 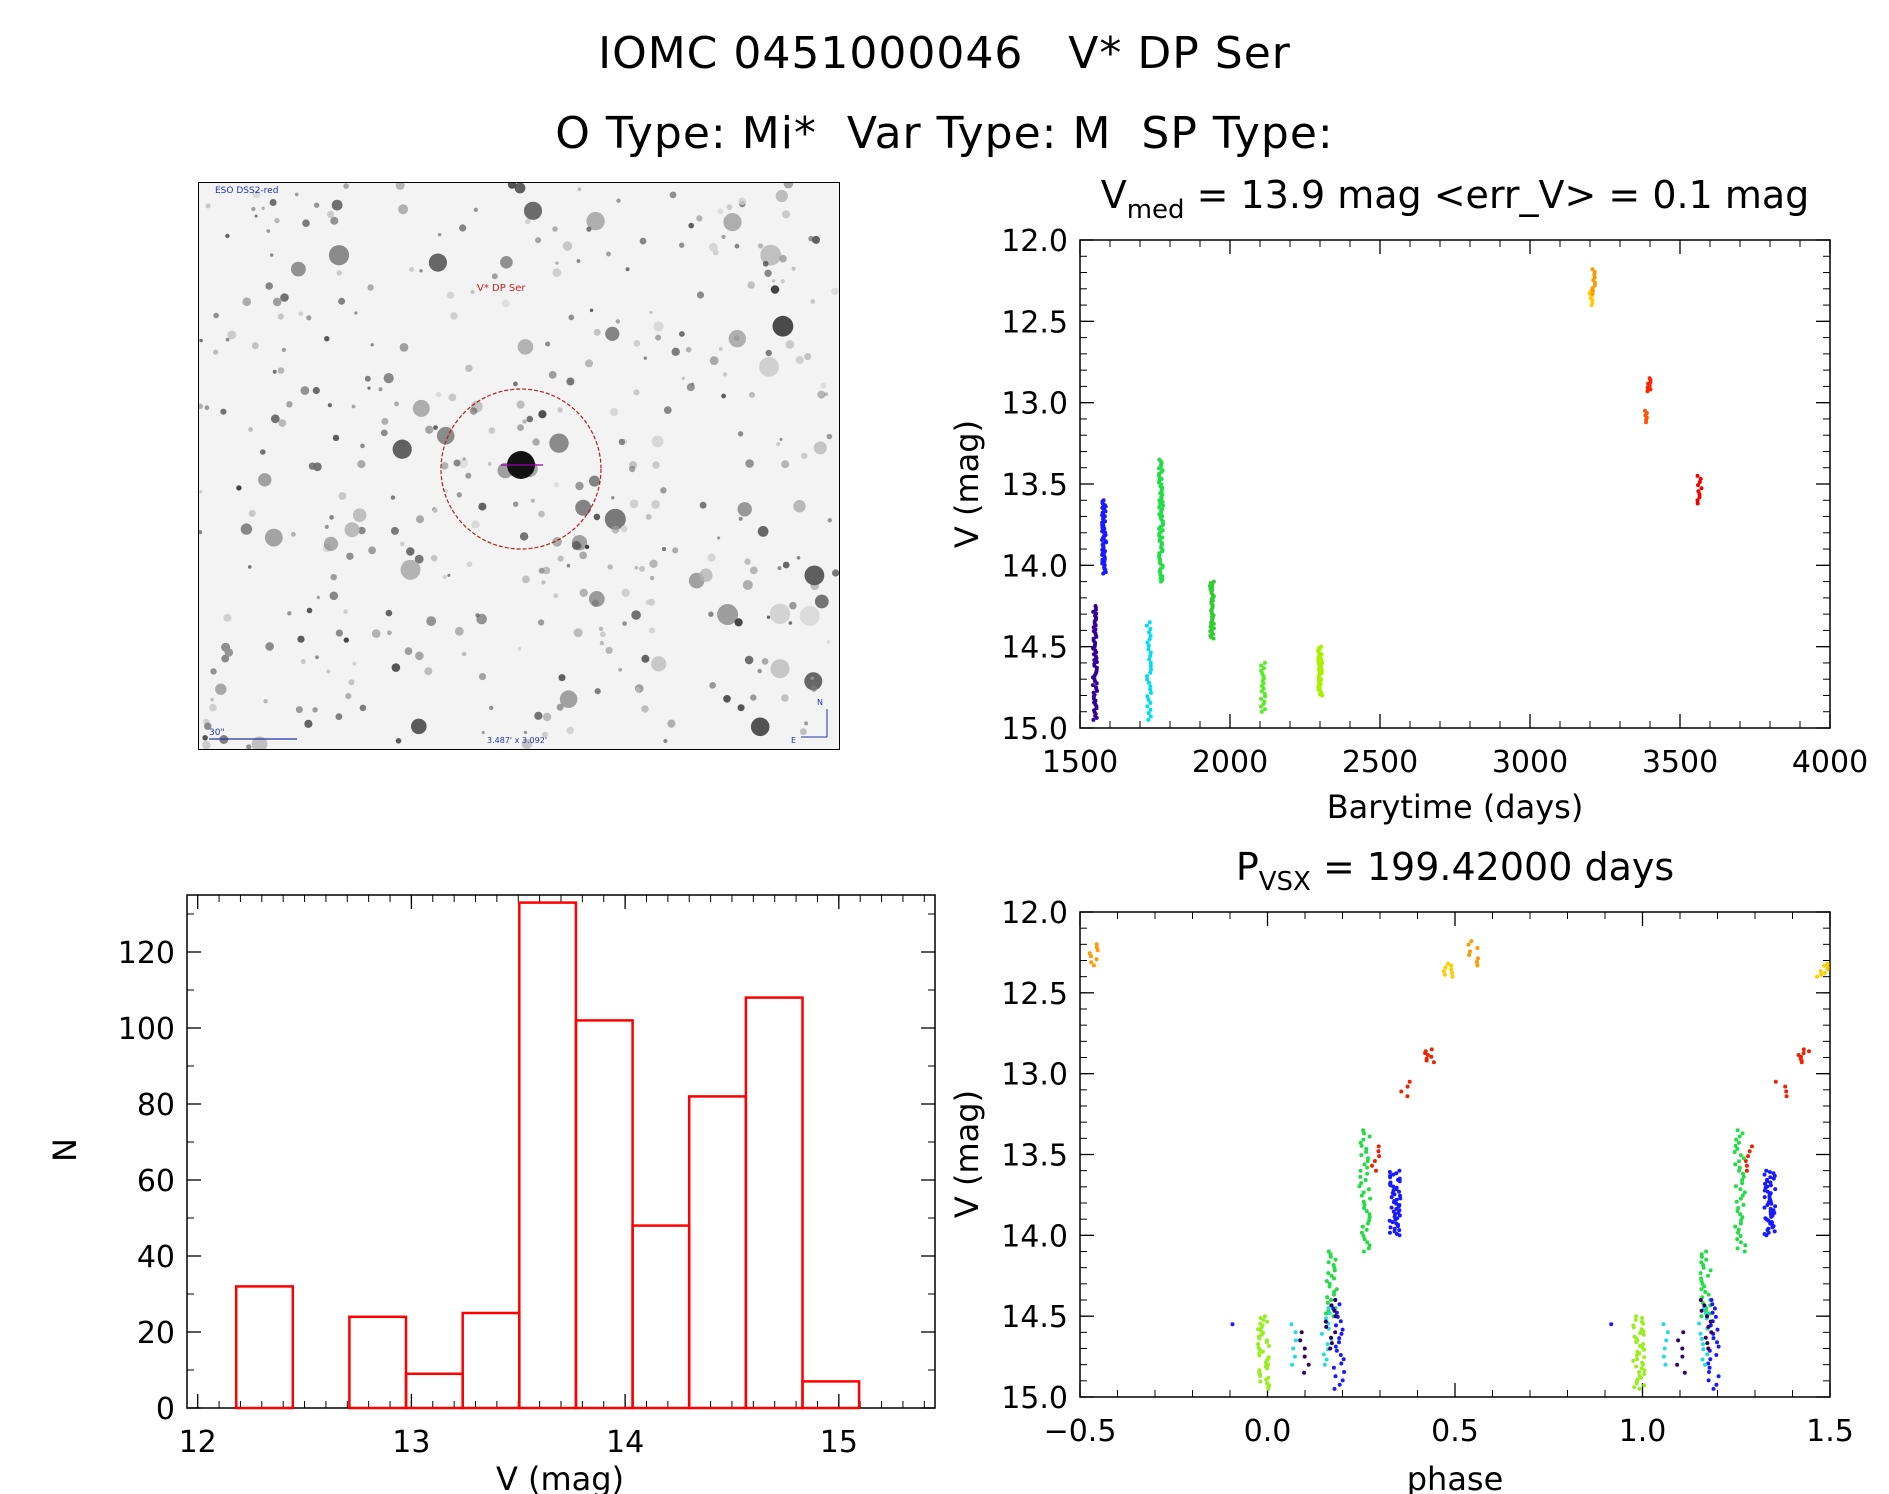 What do you see at coordinates (1034, 1236) in the screenshot?
I see `y-tick-label: 14.0` at bounding box center [1034, 1236].